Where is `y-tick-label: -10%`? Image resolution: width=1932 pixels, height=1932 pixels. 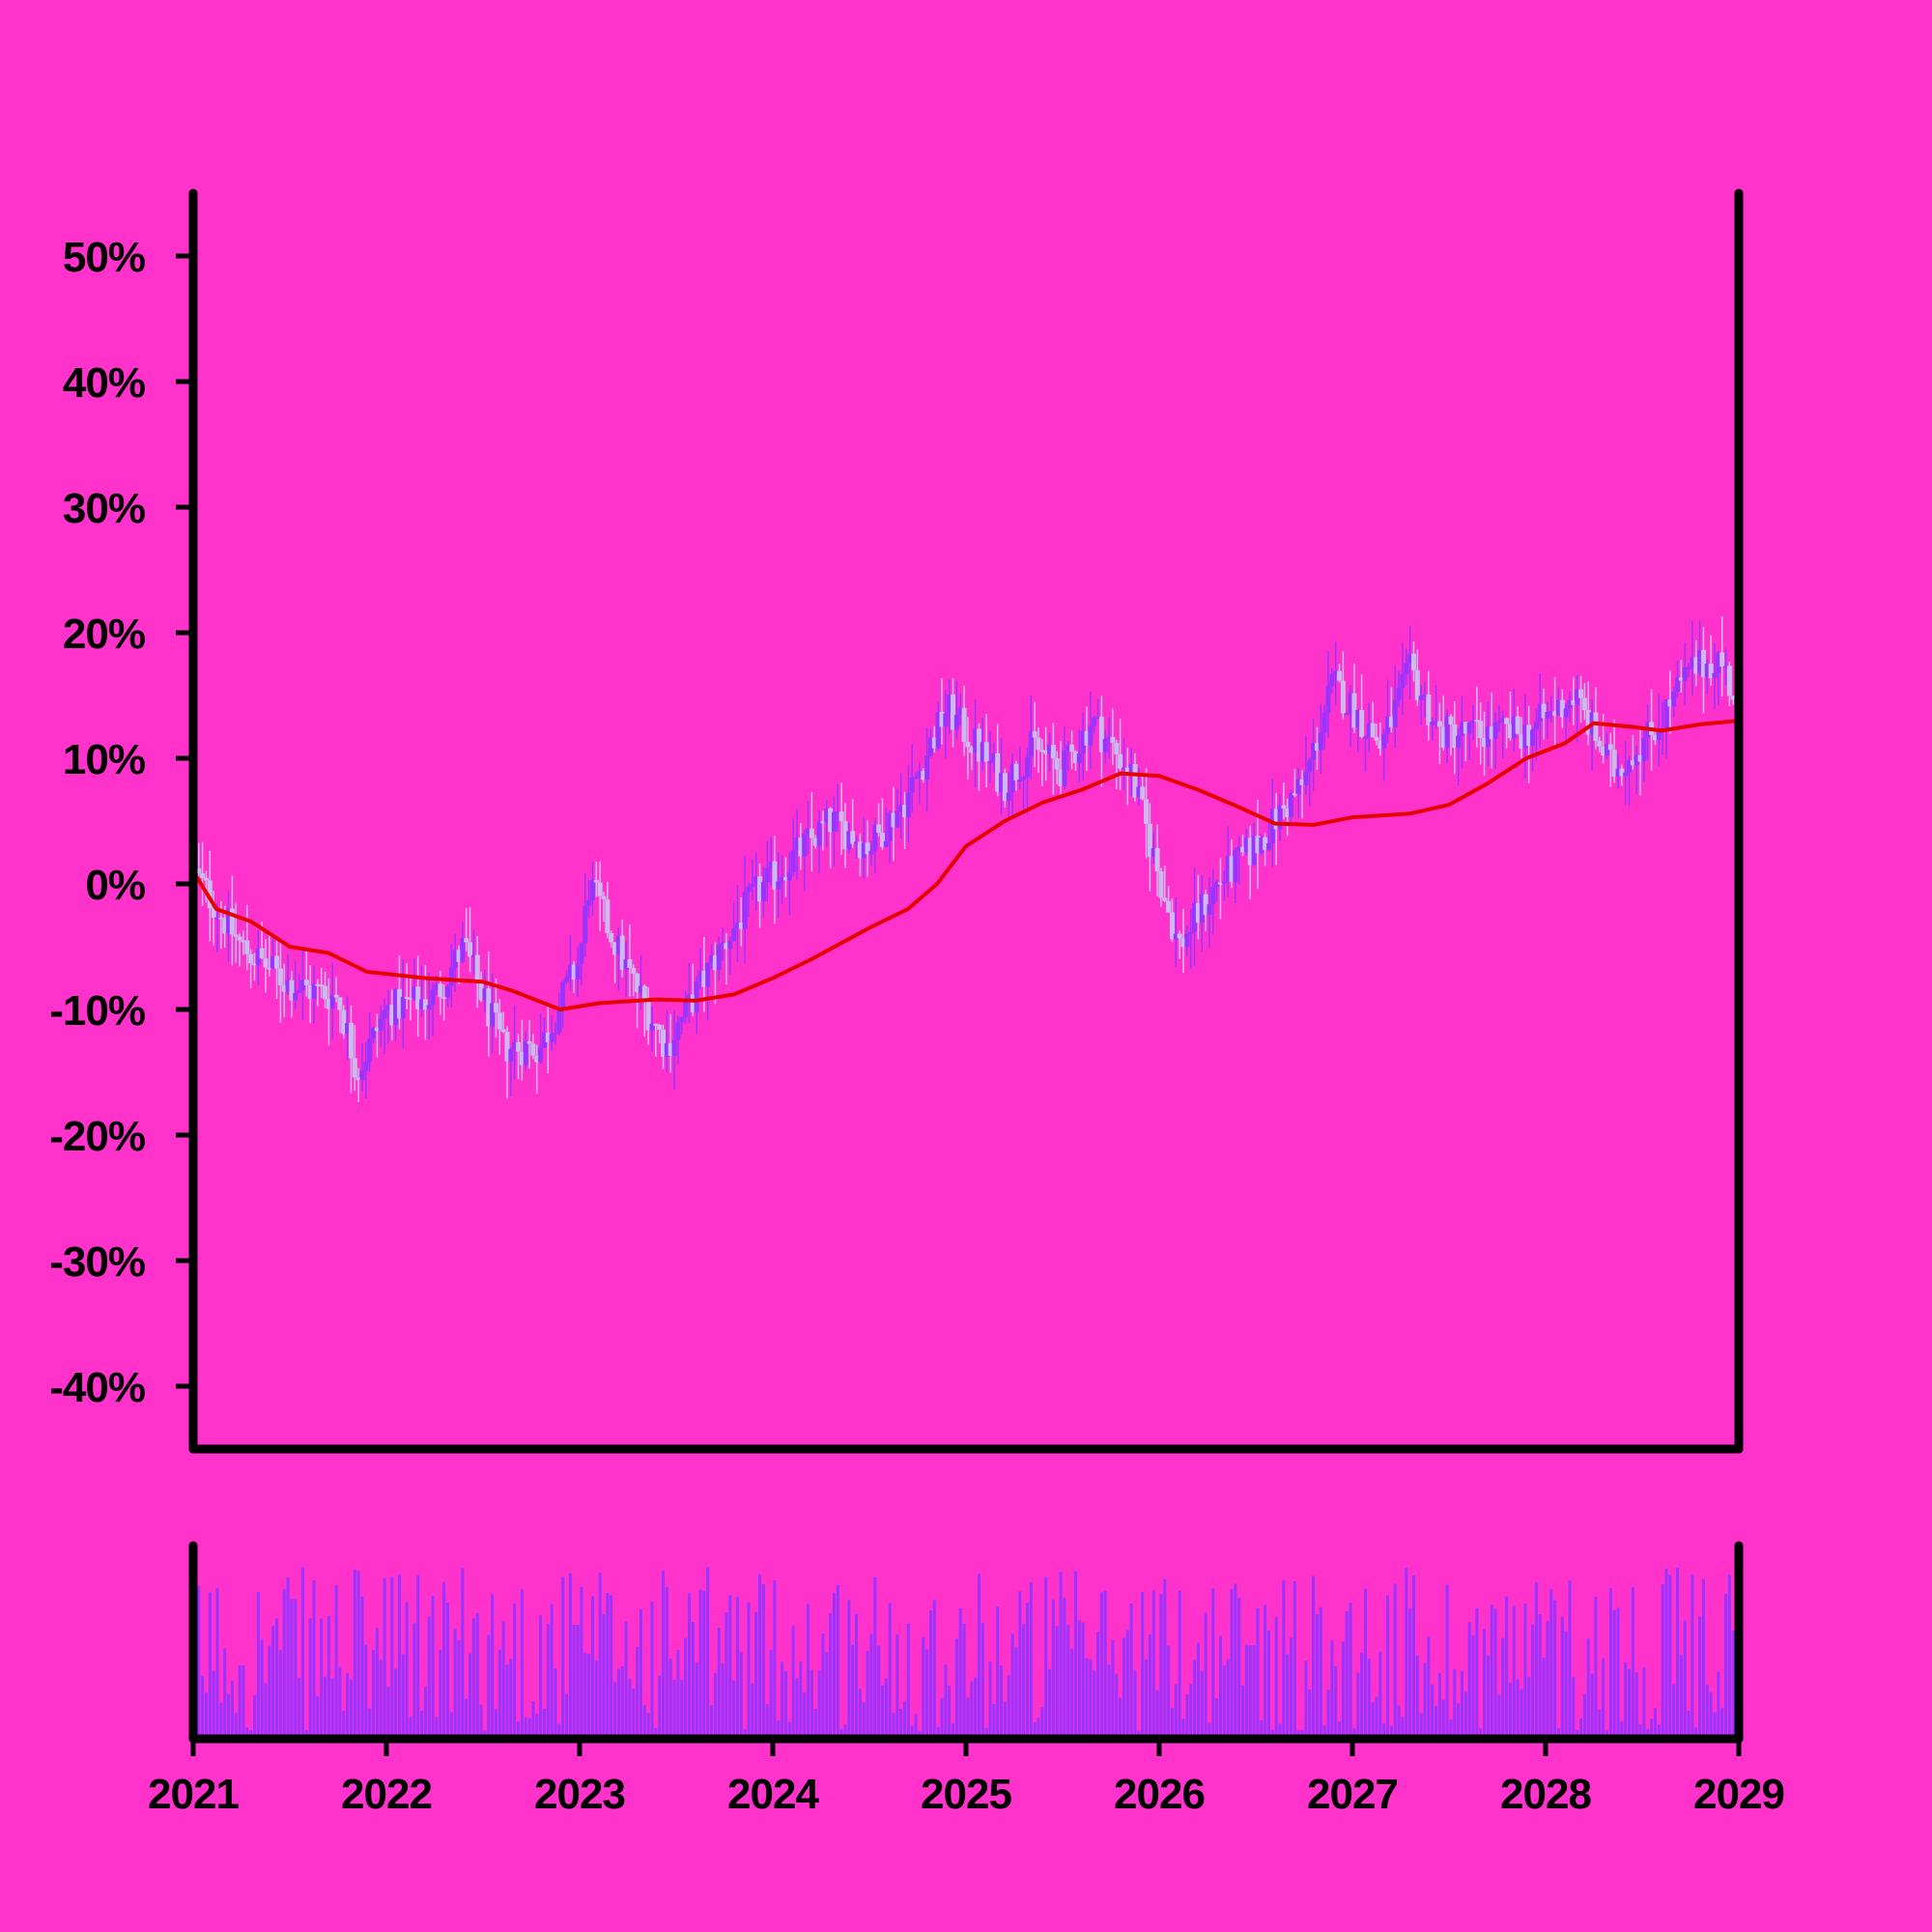
y-tick-label: -10% is located at coordinates (97, 1011).